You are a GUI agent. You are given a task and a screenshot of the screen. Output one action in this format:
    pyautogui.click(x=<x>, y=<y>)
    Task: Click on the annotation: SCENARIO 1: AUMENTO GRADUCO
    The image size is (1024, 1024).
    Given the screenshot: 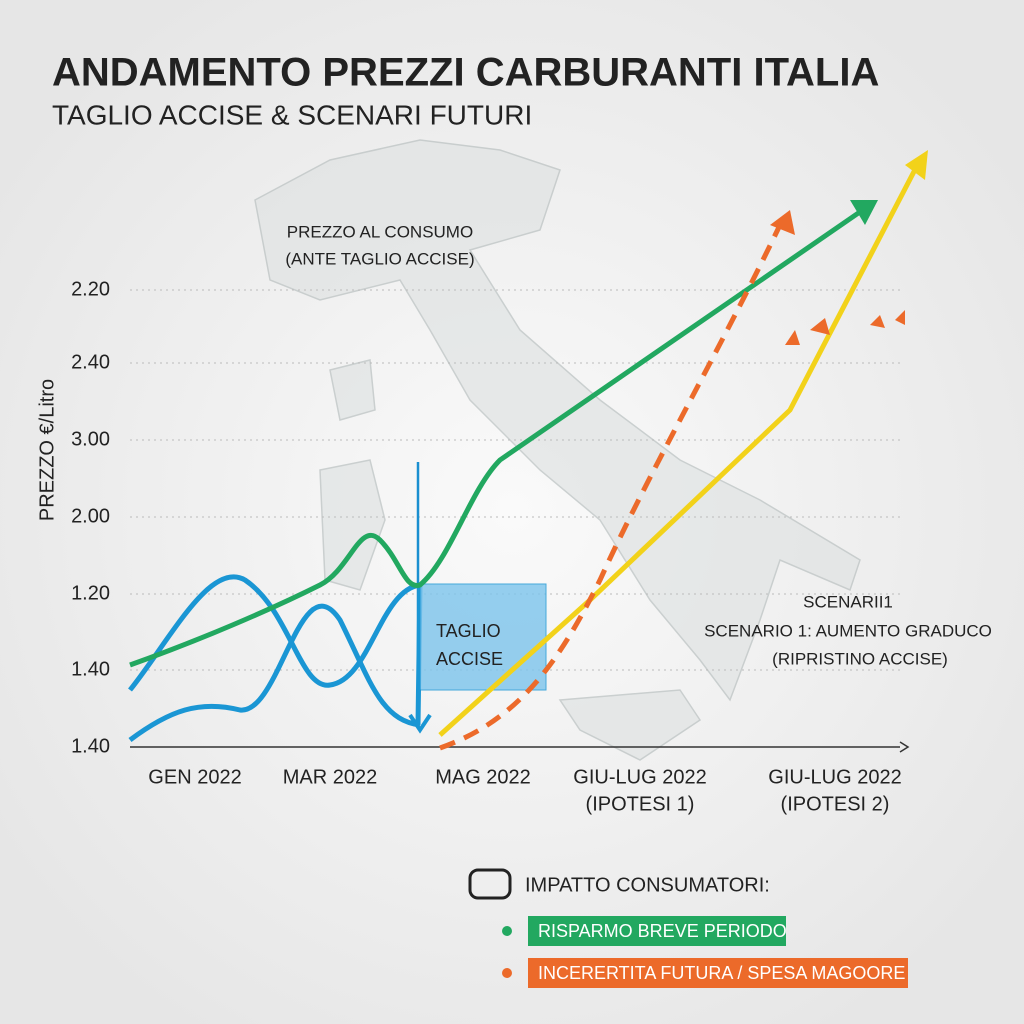 What is the action you would take?
    pyautogui.click(x=848, y=630)
    